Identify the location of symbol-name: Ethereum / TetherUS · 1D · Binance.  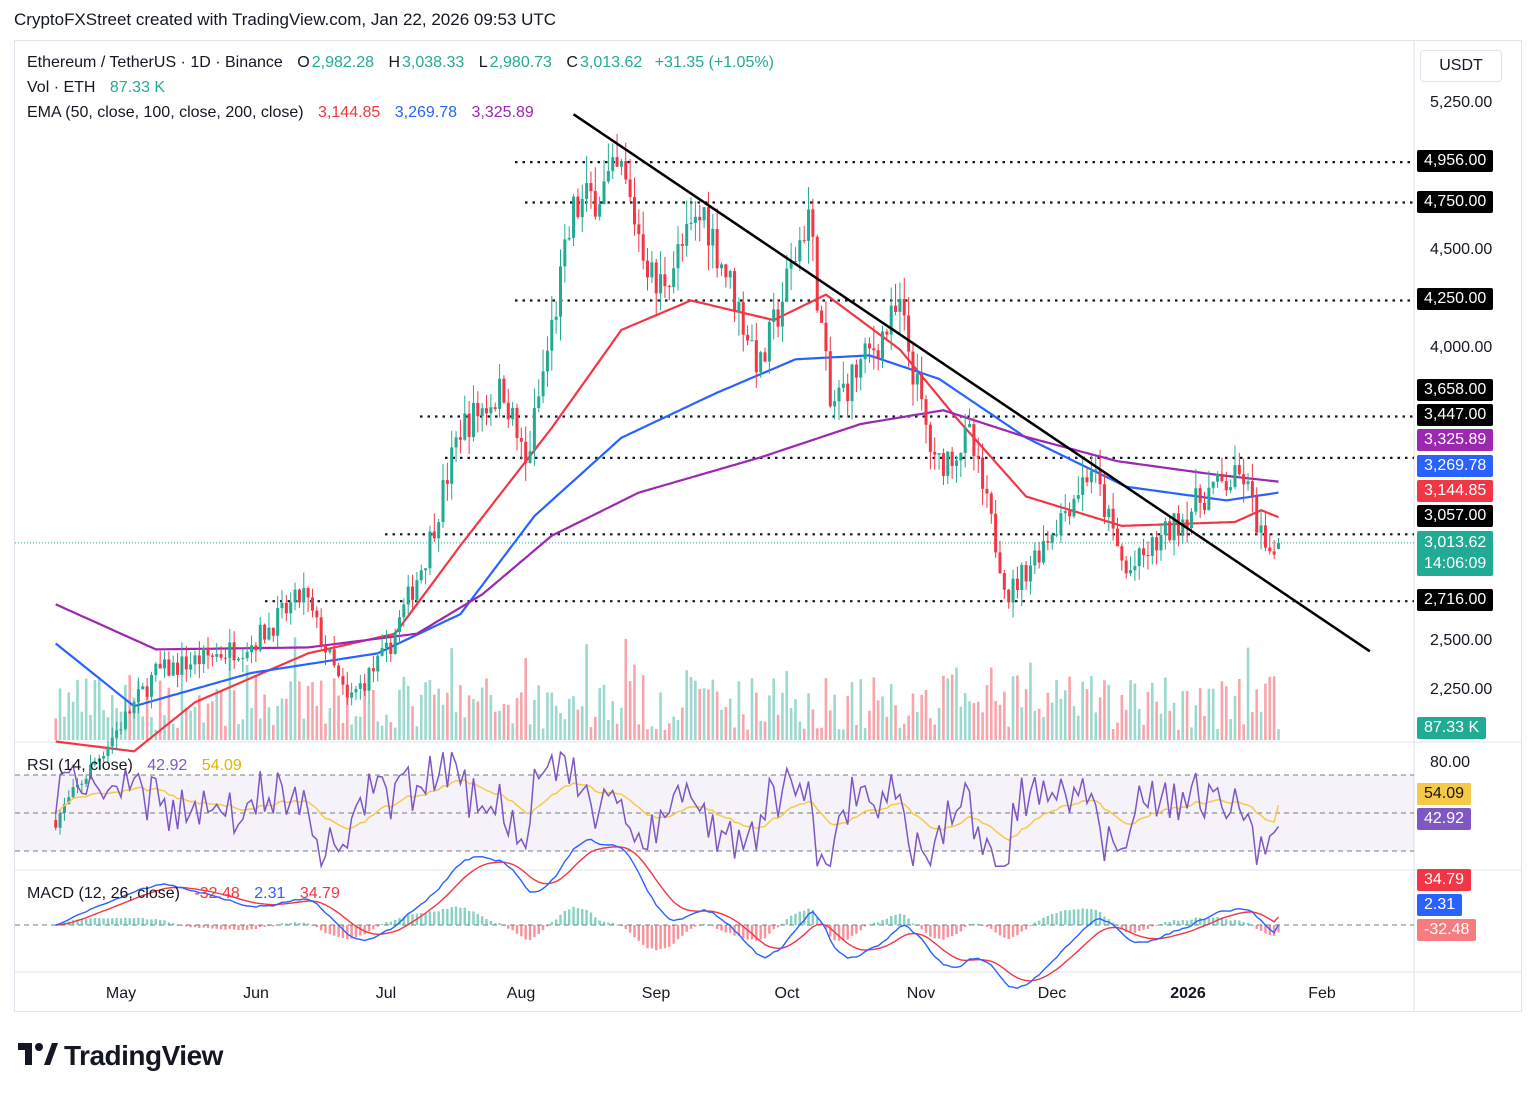
(155, 62).